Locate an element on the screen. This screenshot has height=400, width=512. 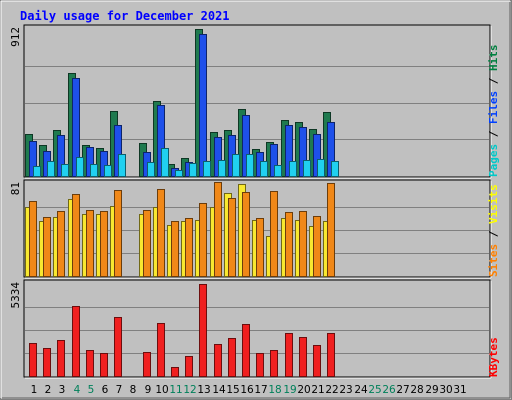
day-label-5: 5 is located at coordinates (91, 390).